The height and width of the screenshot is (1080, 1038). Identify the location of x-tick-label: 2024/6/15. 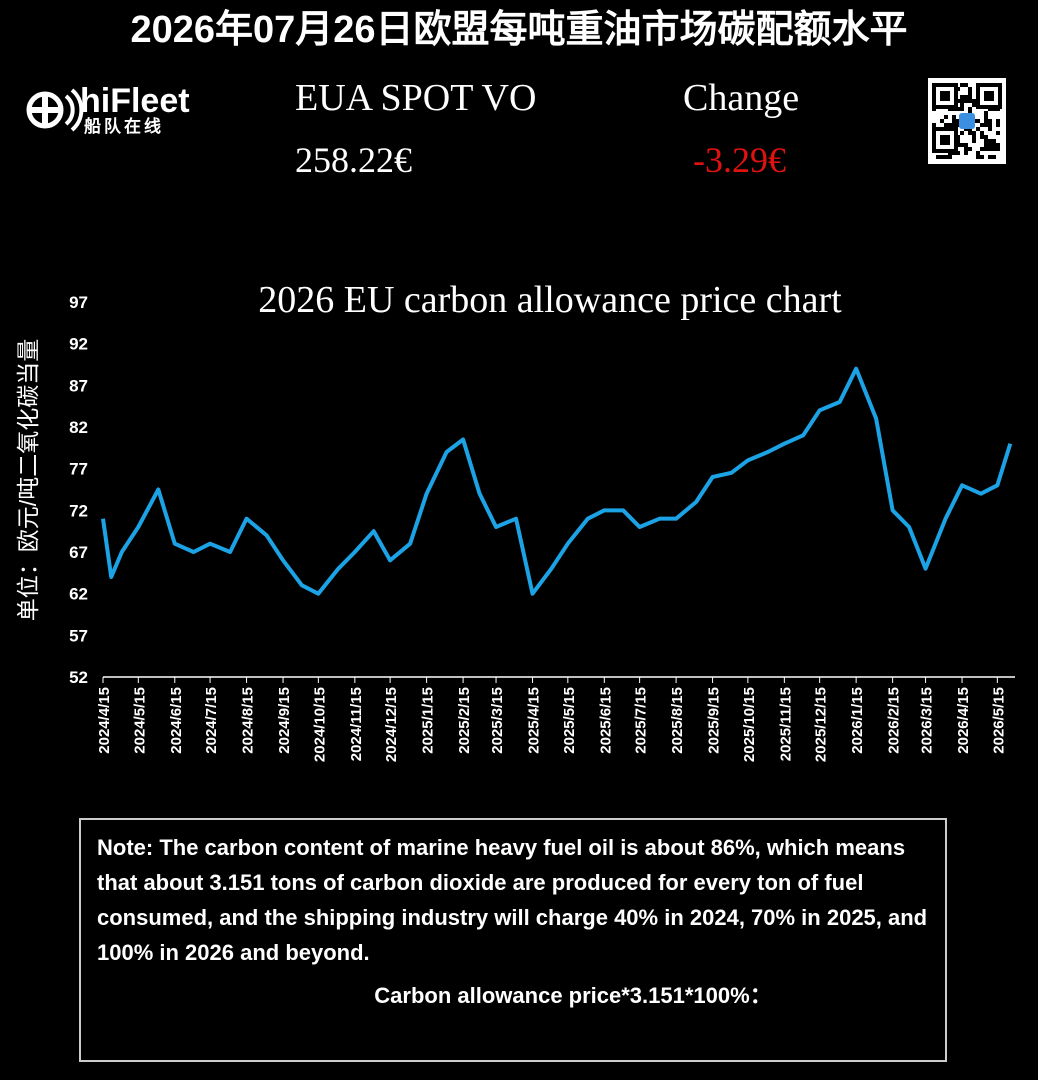
(176, 720).